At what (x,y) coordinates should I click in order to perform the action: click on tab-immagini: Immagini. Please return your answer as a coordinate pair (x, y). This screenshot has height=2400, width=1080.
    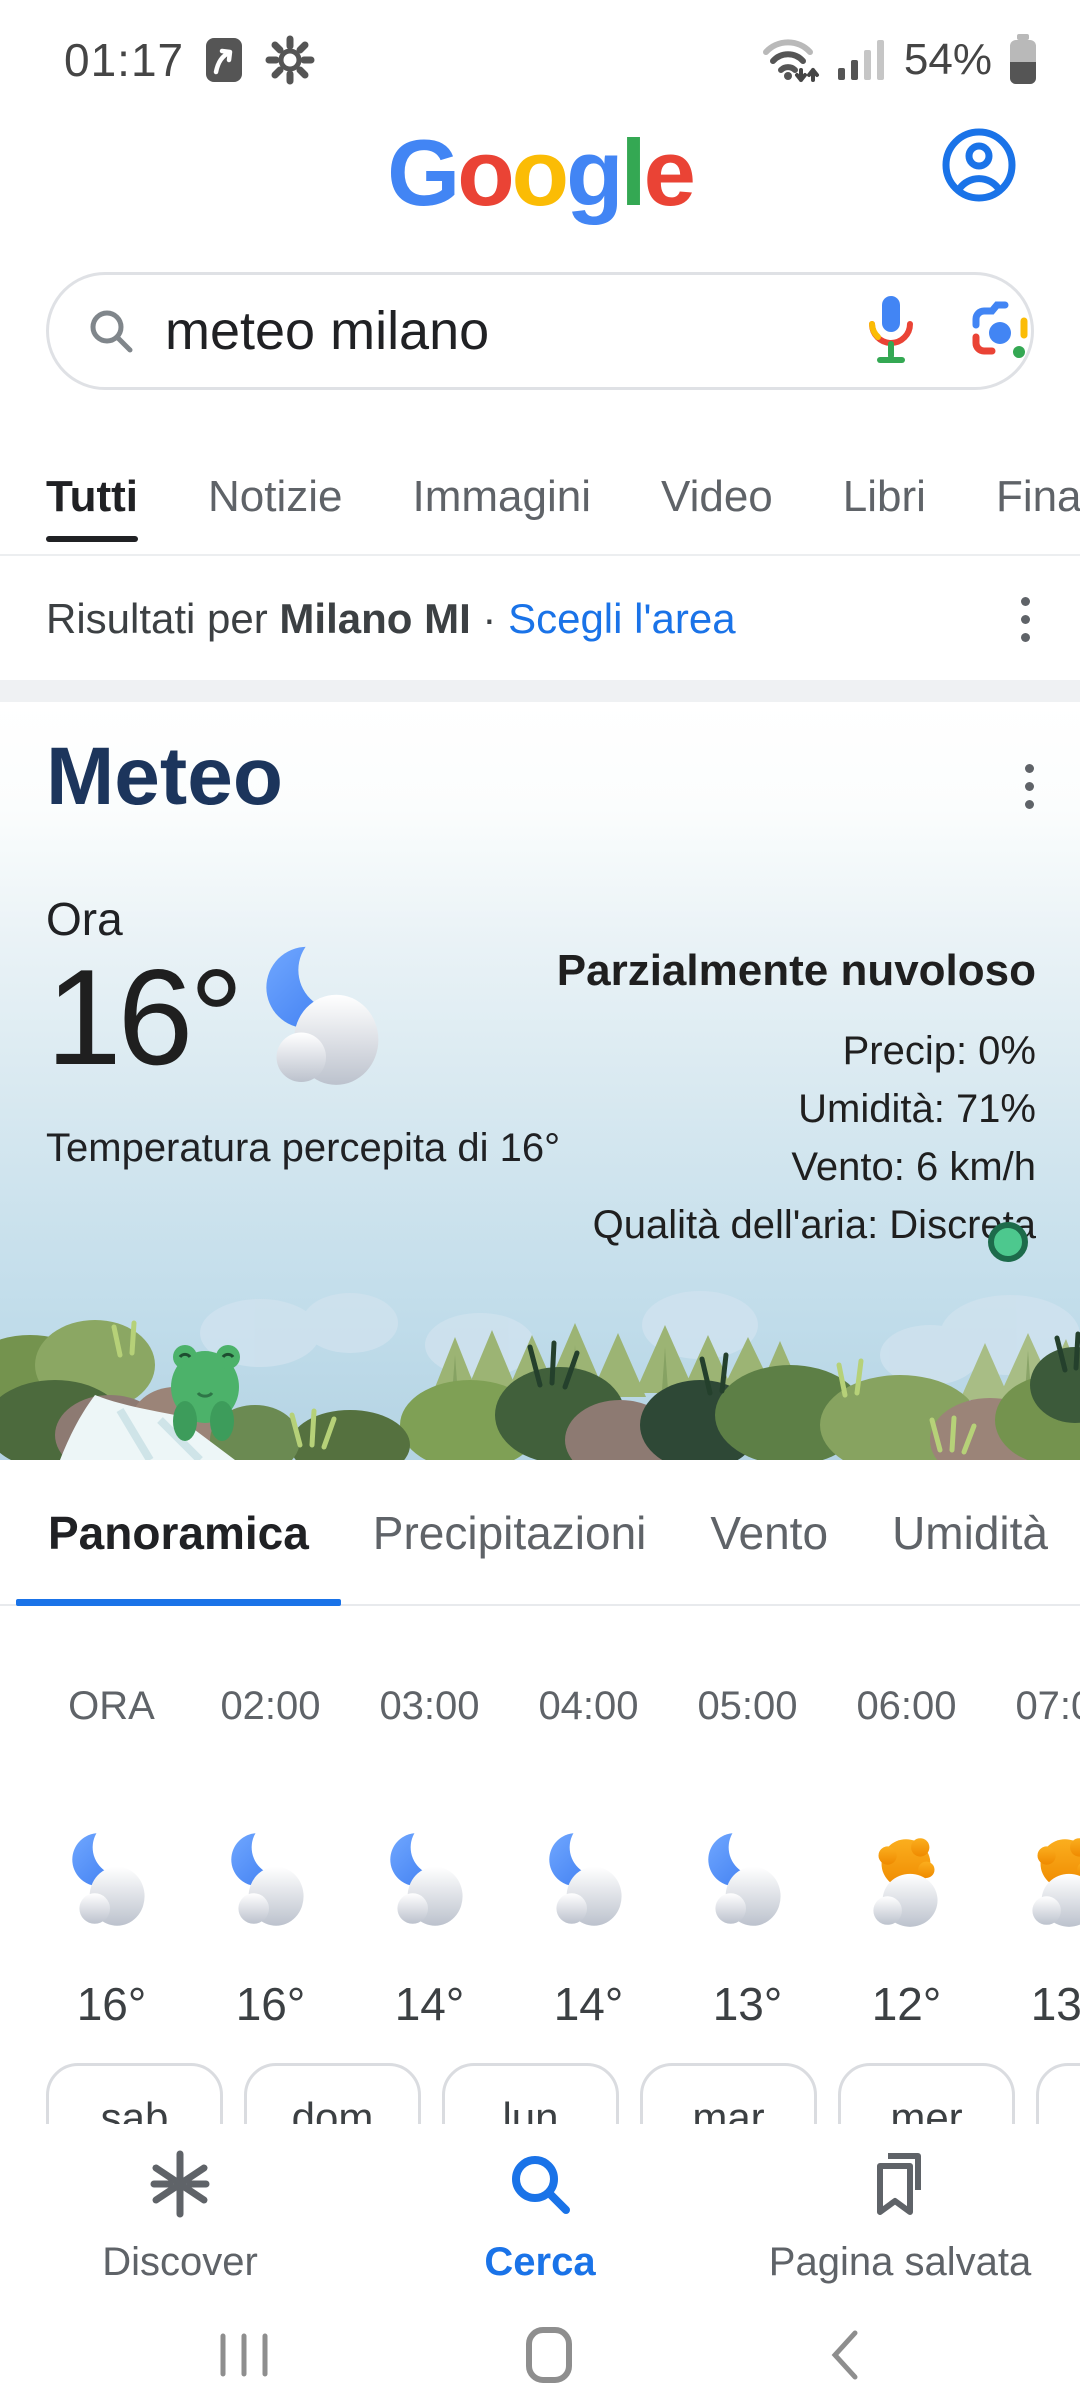
    Looking at the image, I should click on (502, 496).